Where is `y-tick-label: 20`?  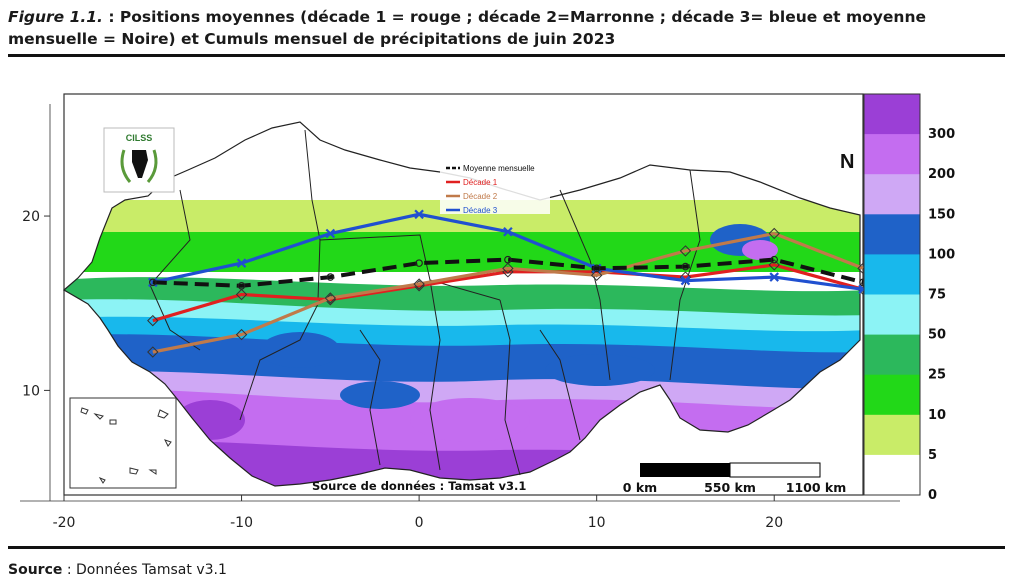
y-tick-label: 20 is located at coordinates (31, 217).